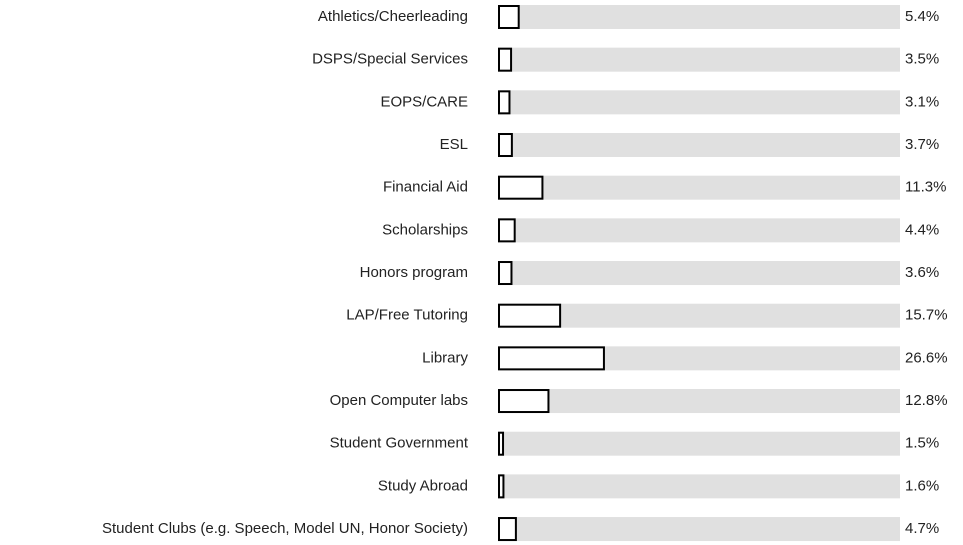 The width and height of the screenshot is (963, 545). I want to click on category-label: Student Government, so click(399, 443).